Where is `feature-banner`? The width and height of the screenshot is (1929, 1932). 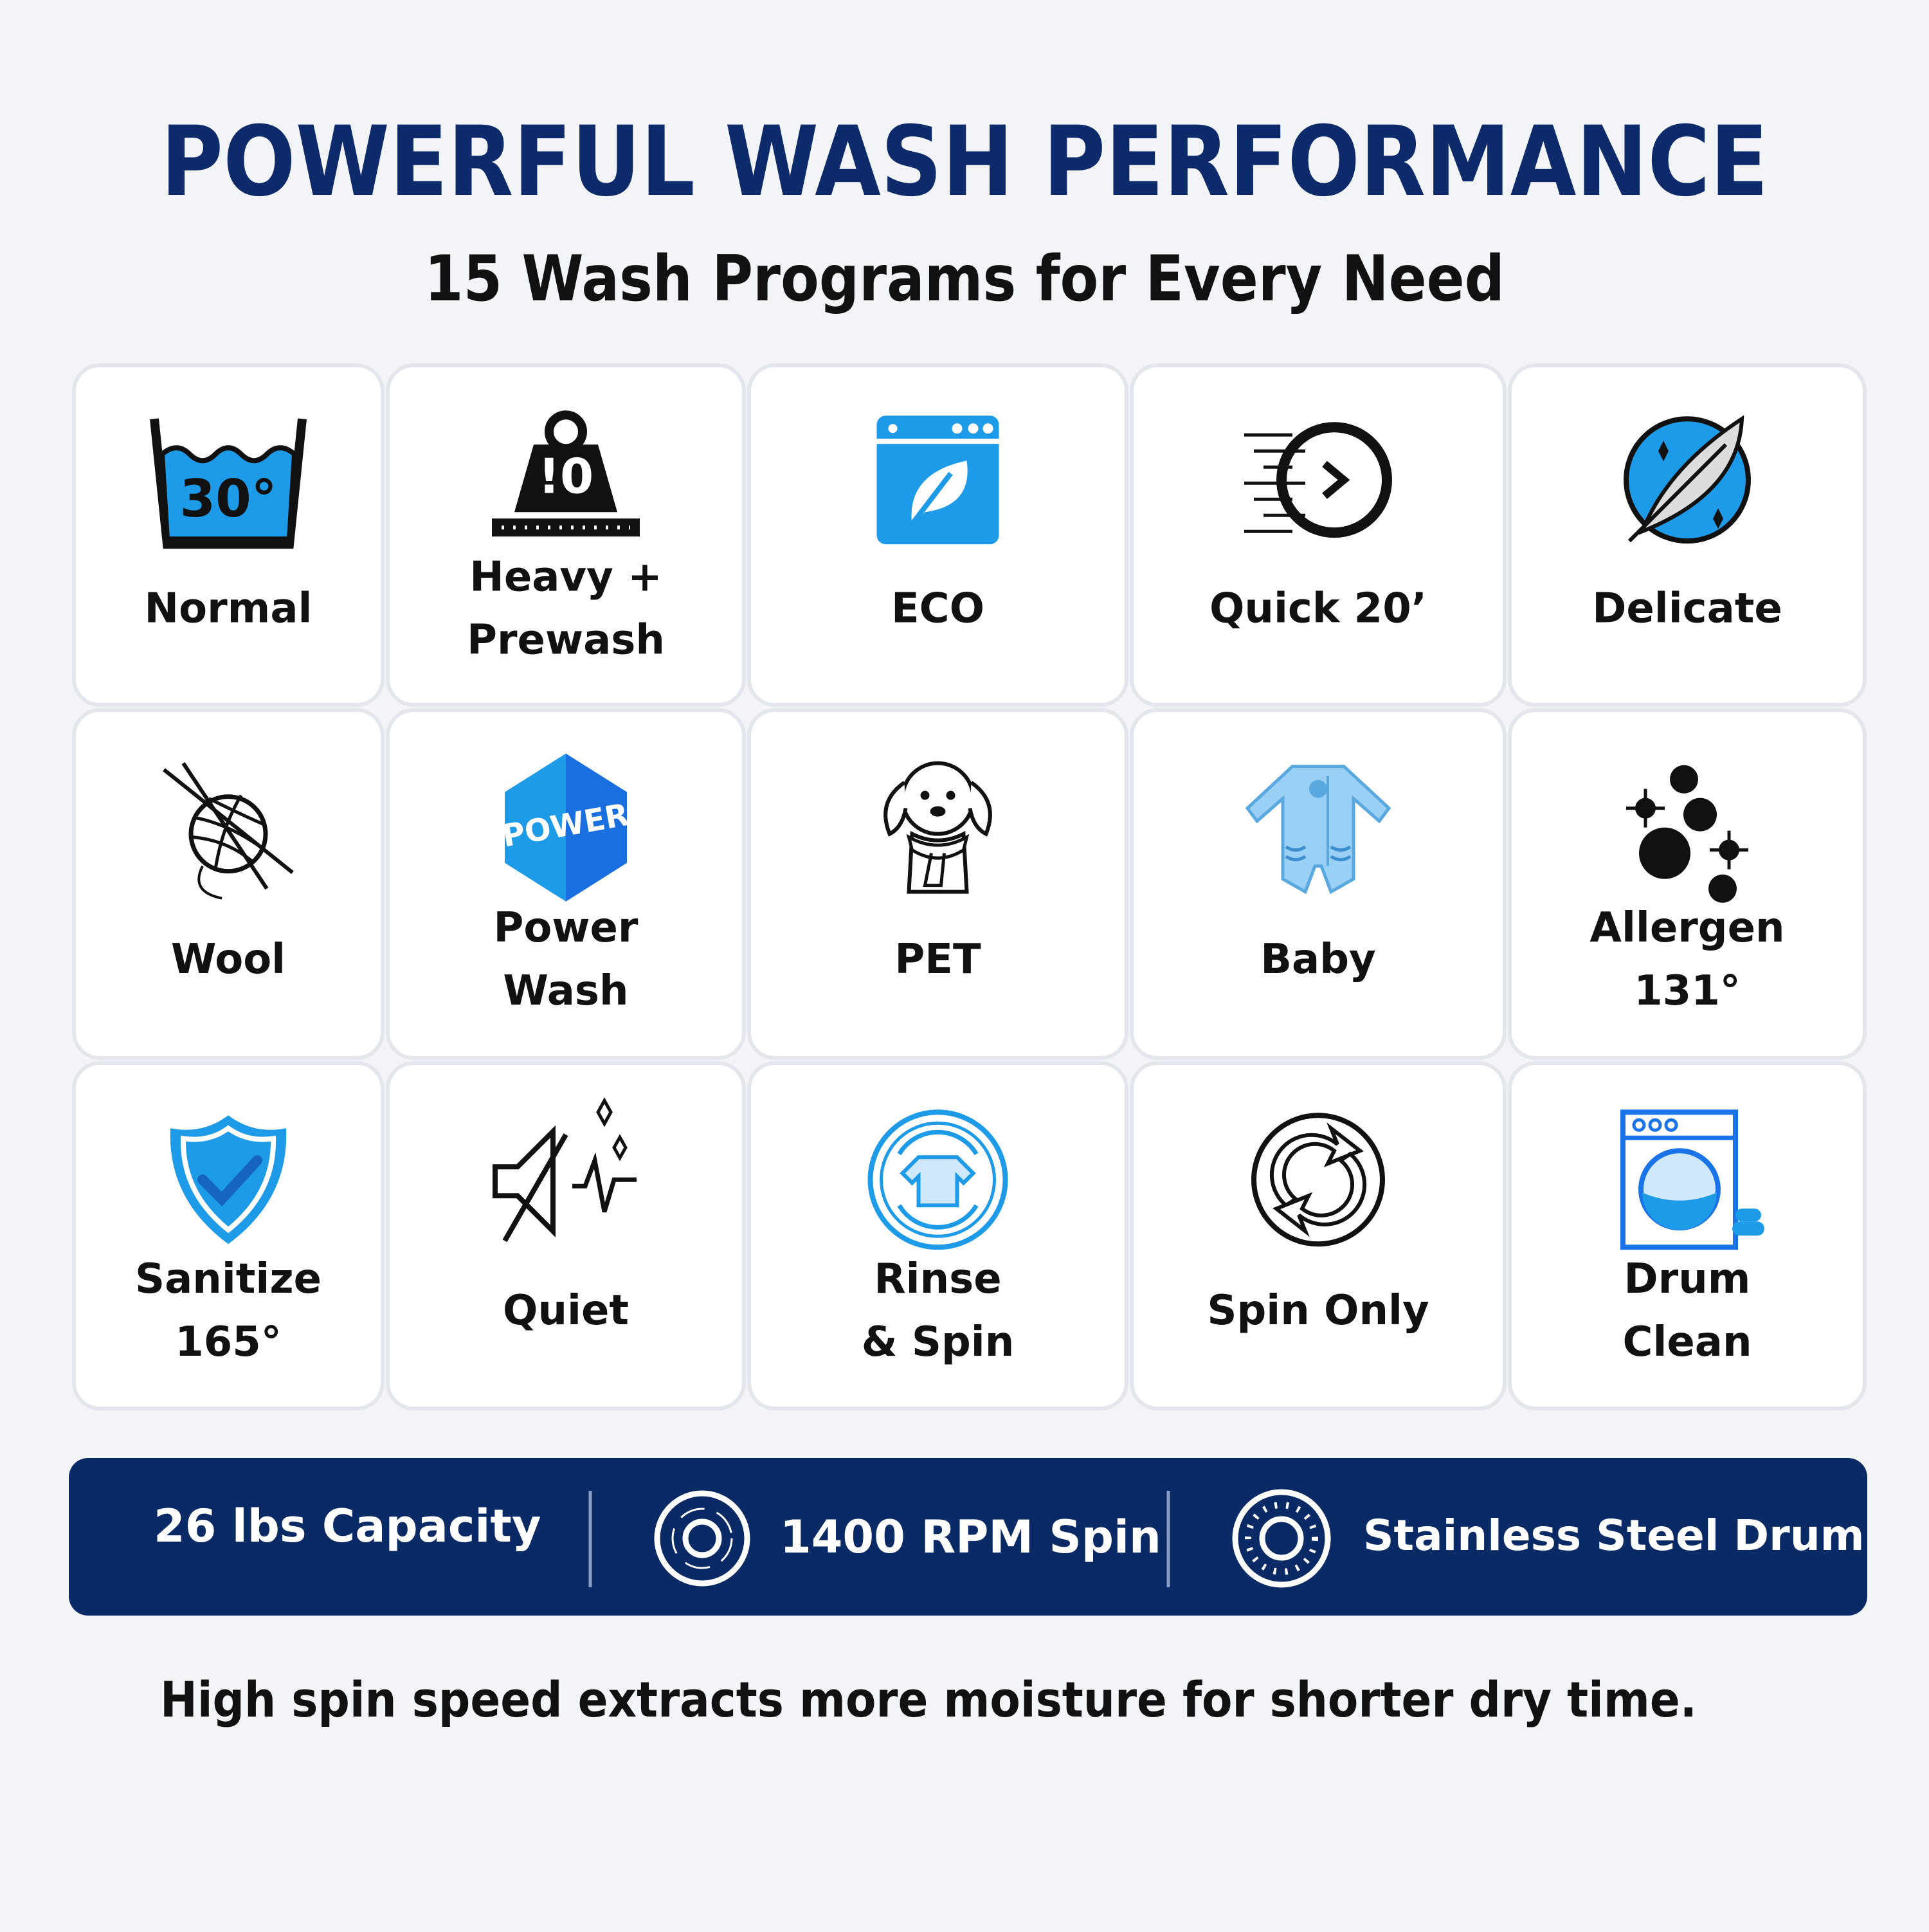 feature-banner is located at coordinates (968, 1537).